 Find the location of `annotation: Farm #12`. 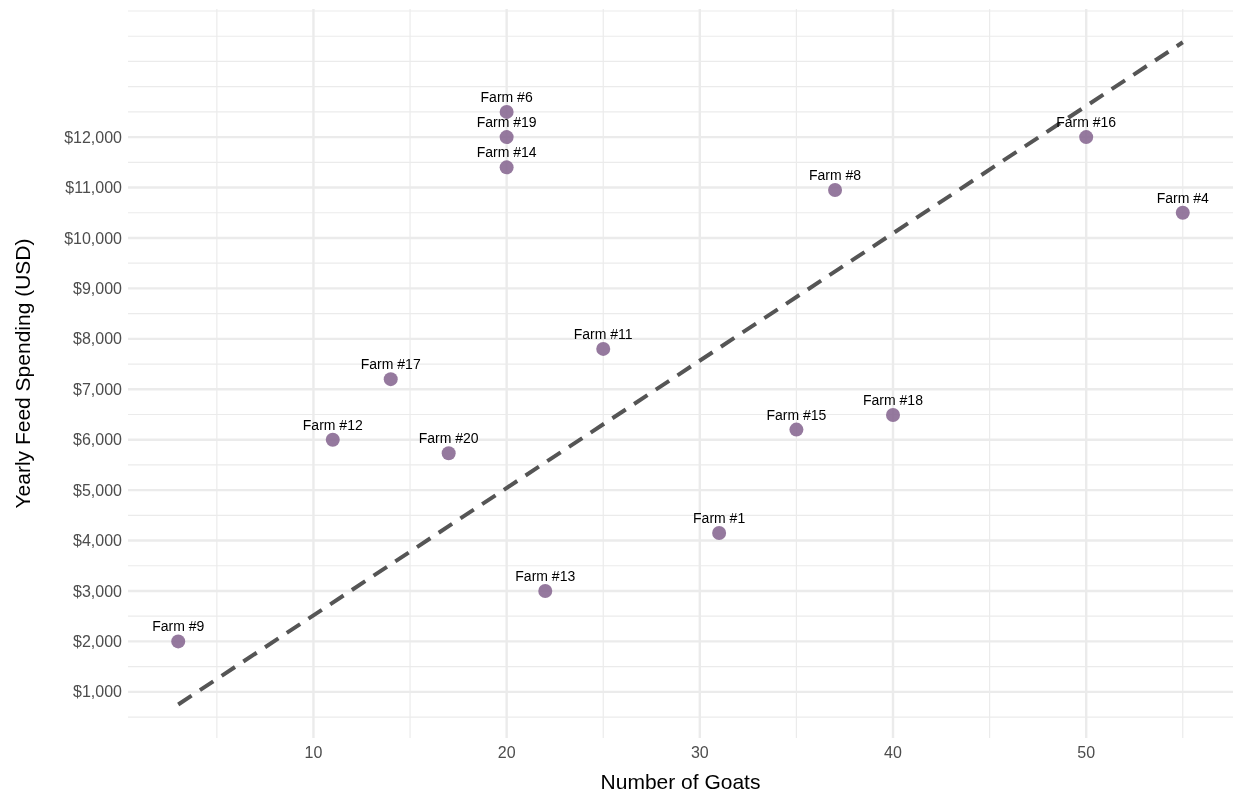

annotation: Farm #12 is located at coordinates (332, 424).